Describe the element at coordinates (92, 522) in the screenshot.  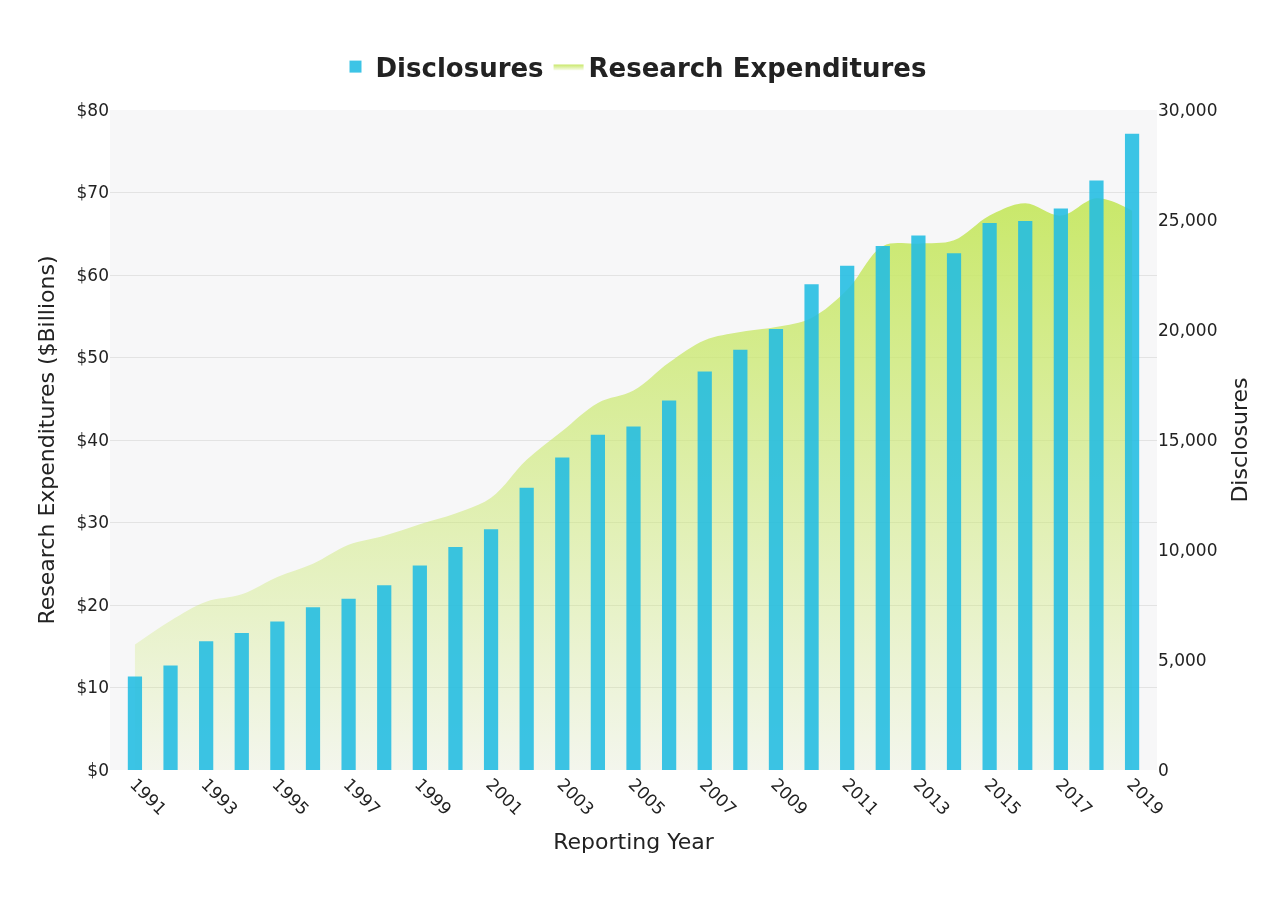
I see `y-tick-label: $30` at that location.